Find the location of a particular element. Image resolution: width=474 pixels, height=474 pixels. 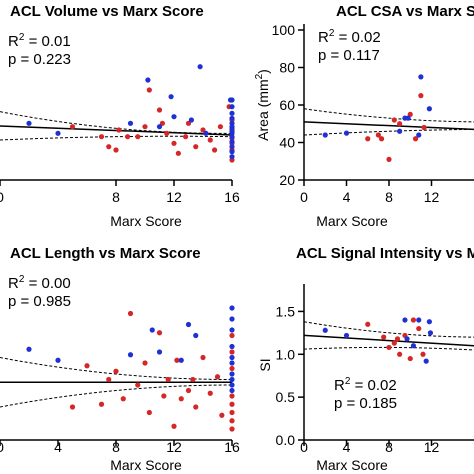

x-tick-label: 8 is located at coordinates (116, 197).